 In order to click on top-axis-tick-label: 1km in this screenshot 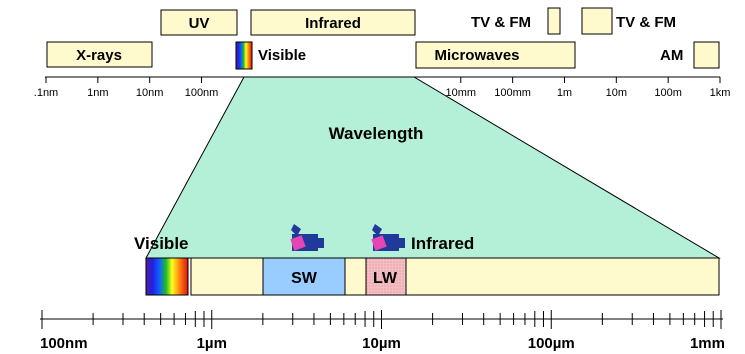, I will do `click(720, 93)`.